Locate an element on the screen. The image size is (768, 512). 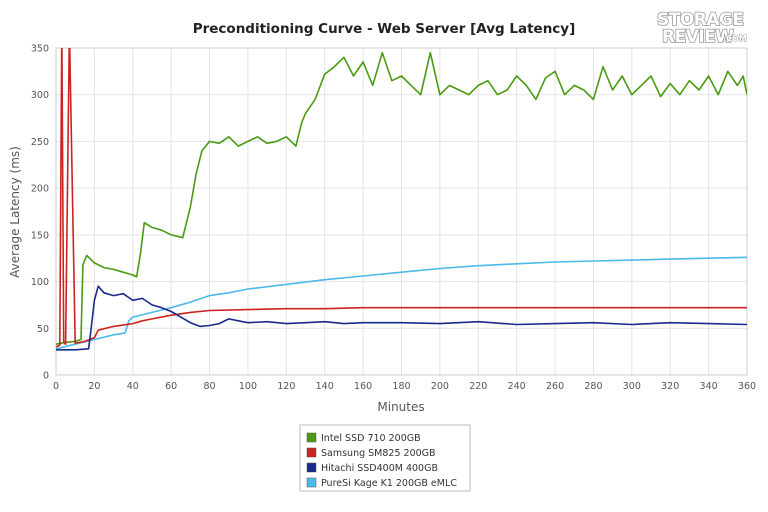
x-tick-label: 300 is located at coordinates (632, 386).